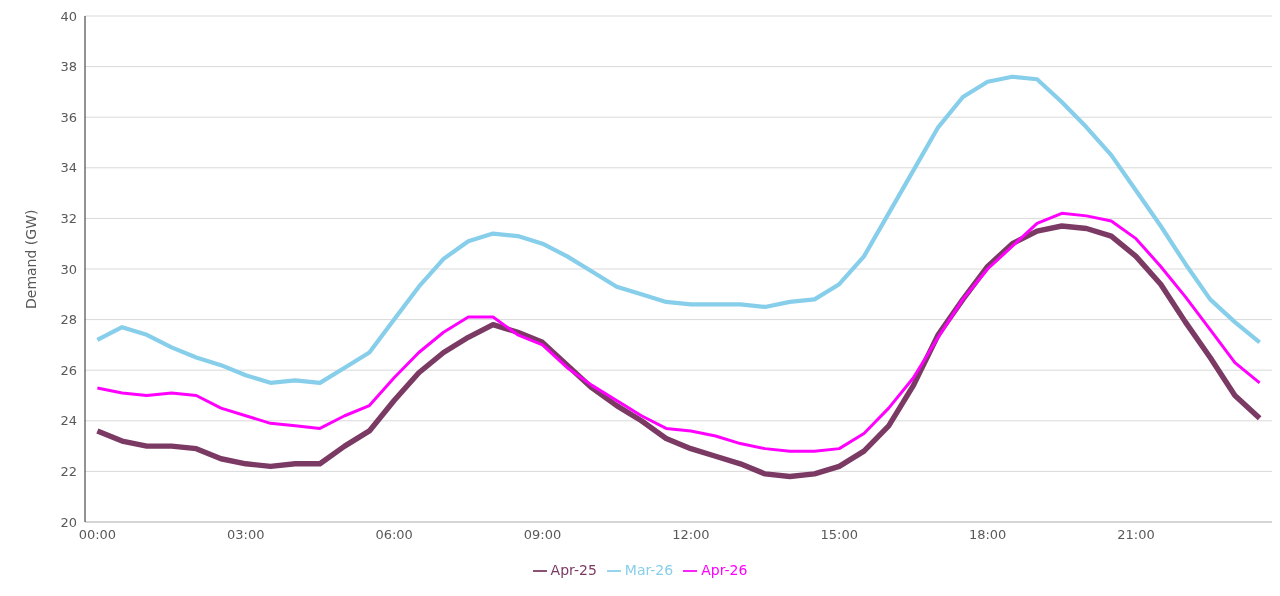  Describe the element at coordinates (839, 535) in the screenshot. I see `x-tick-label: 15:00` at that location.